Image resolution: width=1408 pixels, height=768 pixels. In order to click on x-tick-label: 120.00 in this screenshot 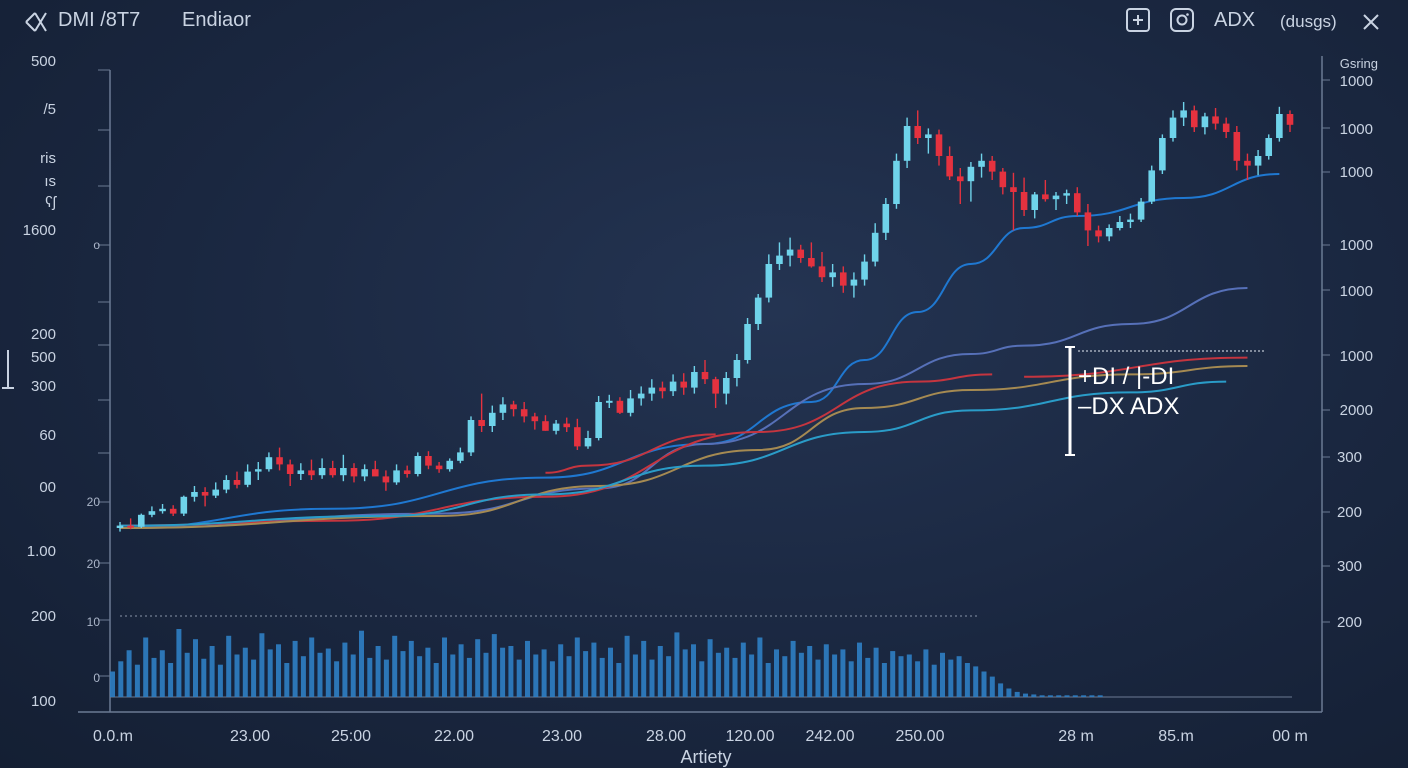, I will do `click(750, 736)`.